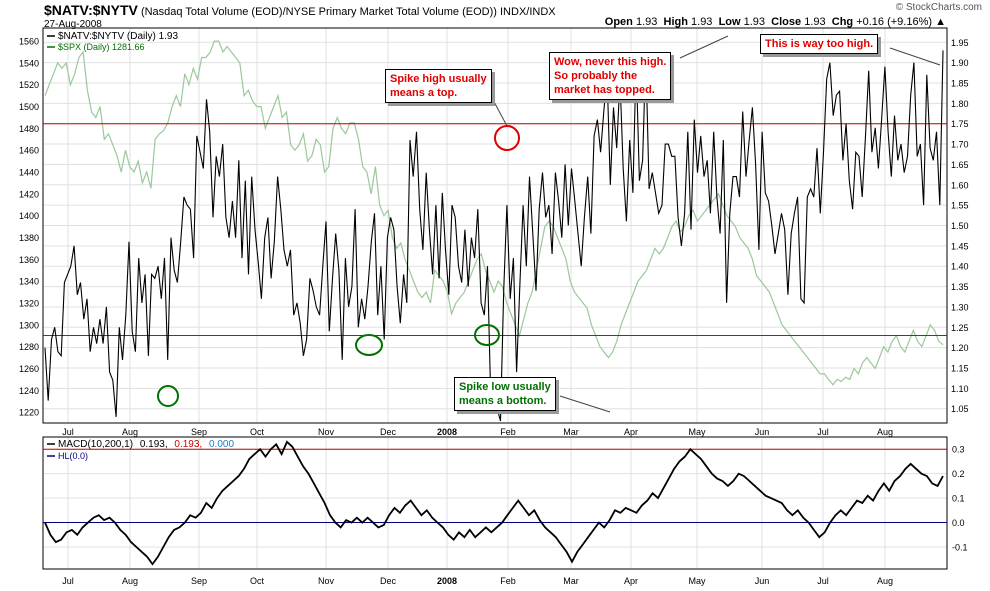  What do you see at coordinates (618, 22) in the screenshot?
I see `open-label: Open` at bounding box center [618, 22].